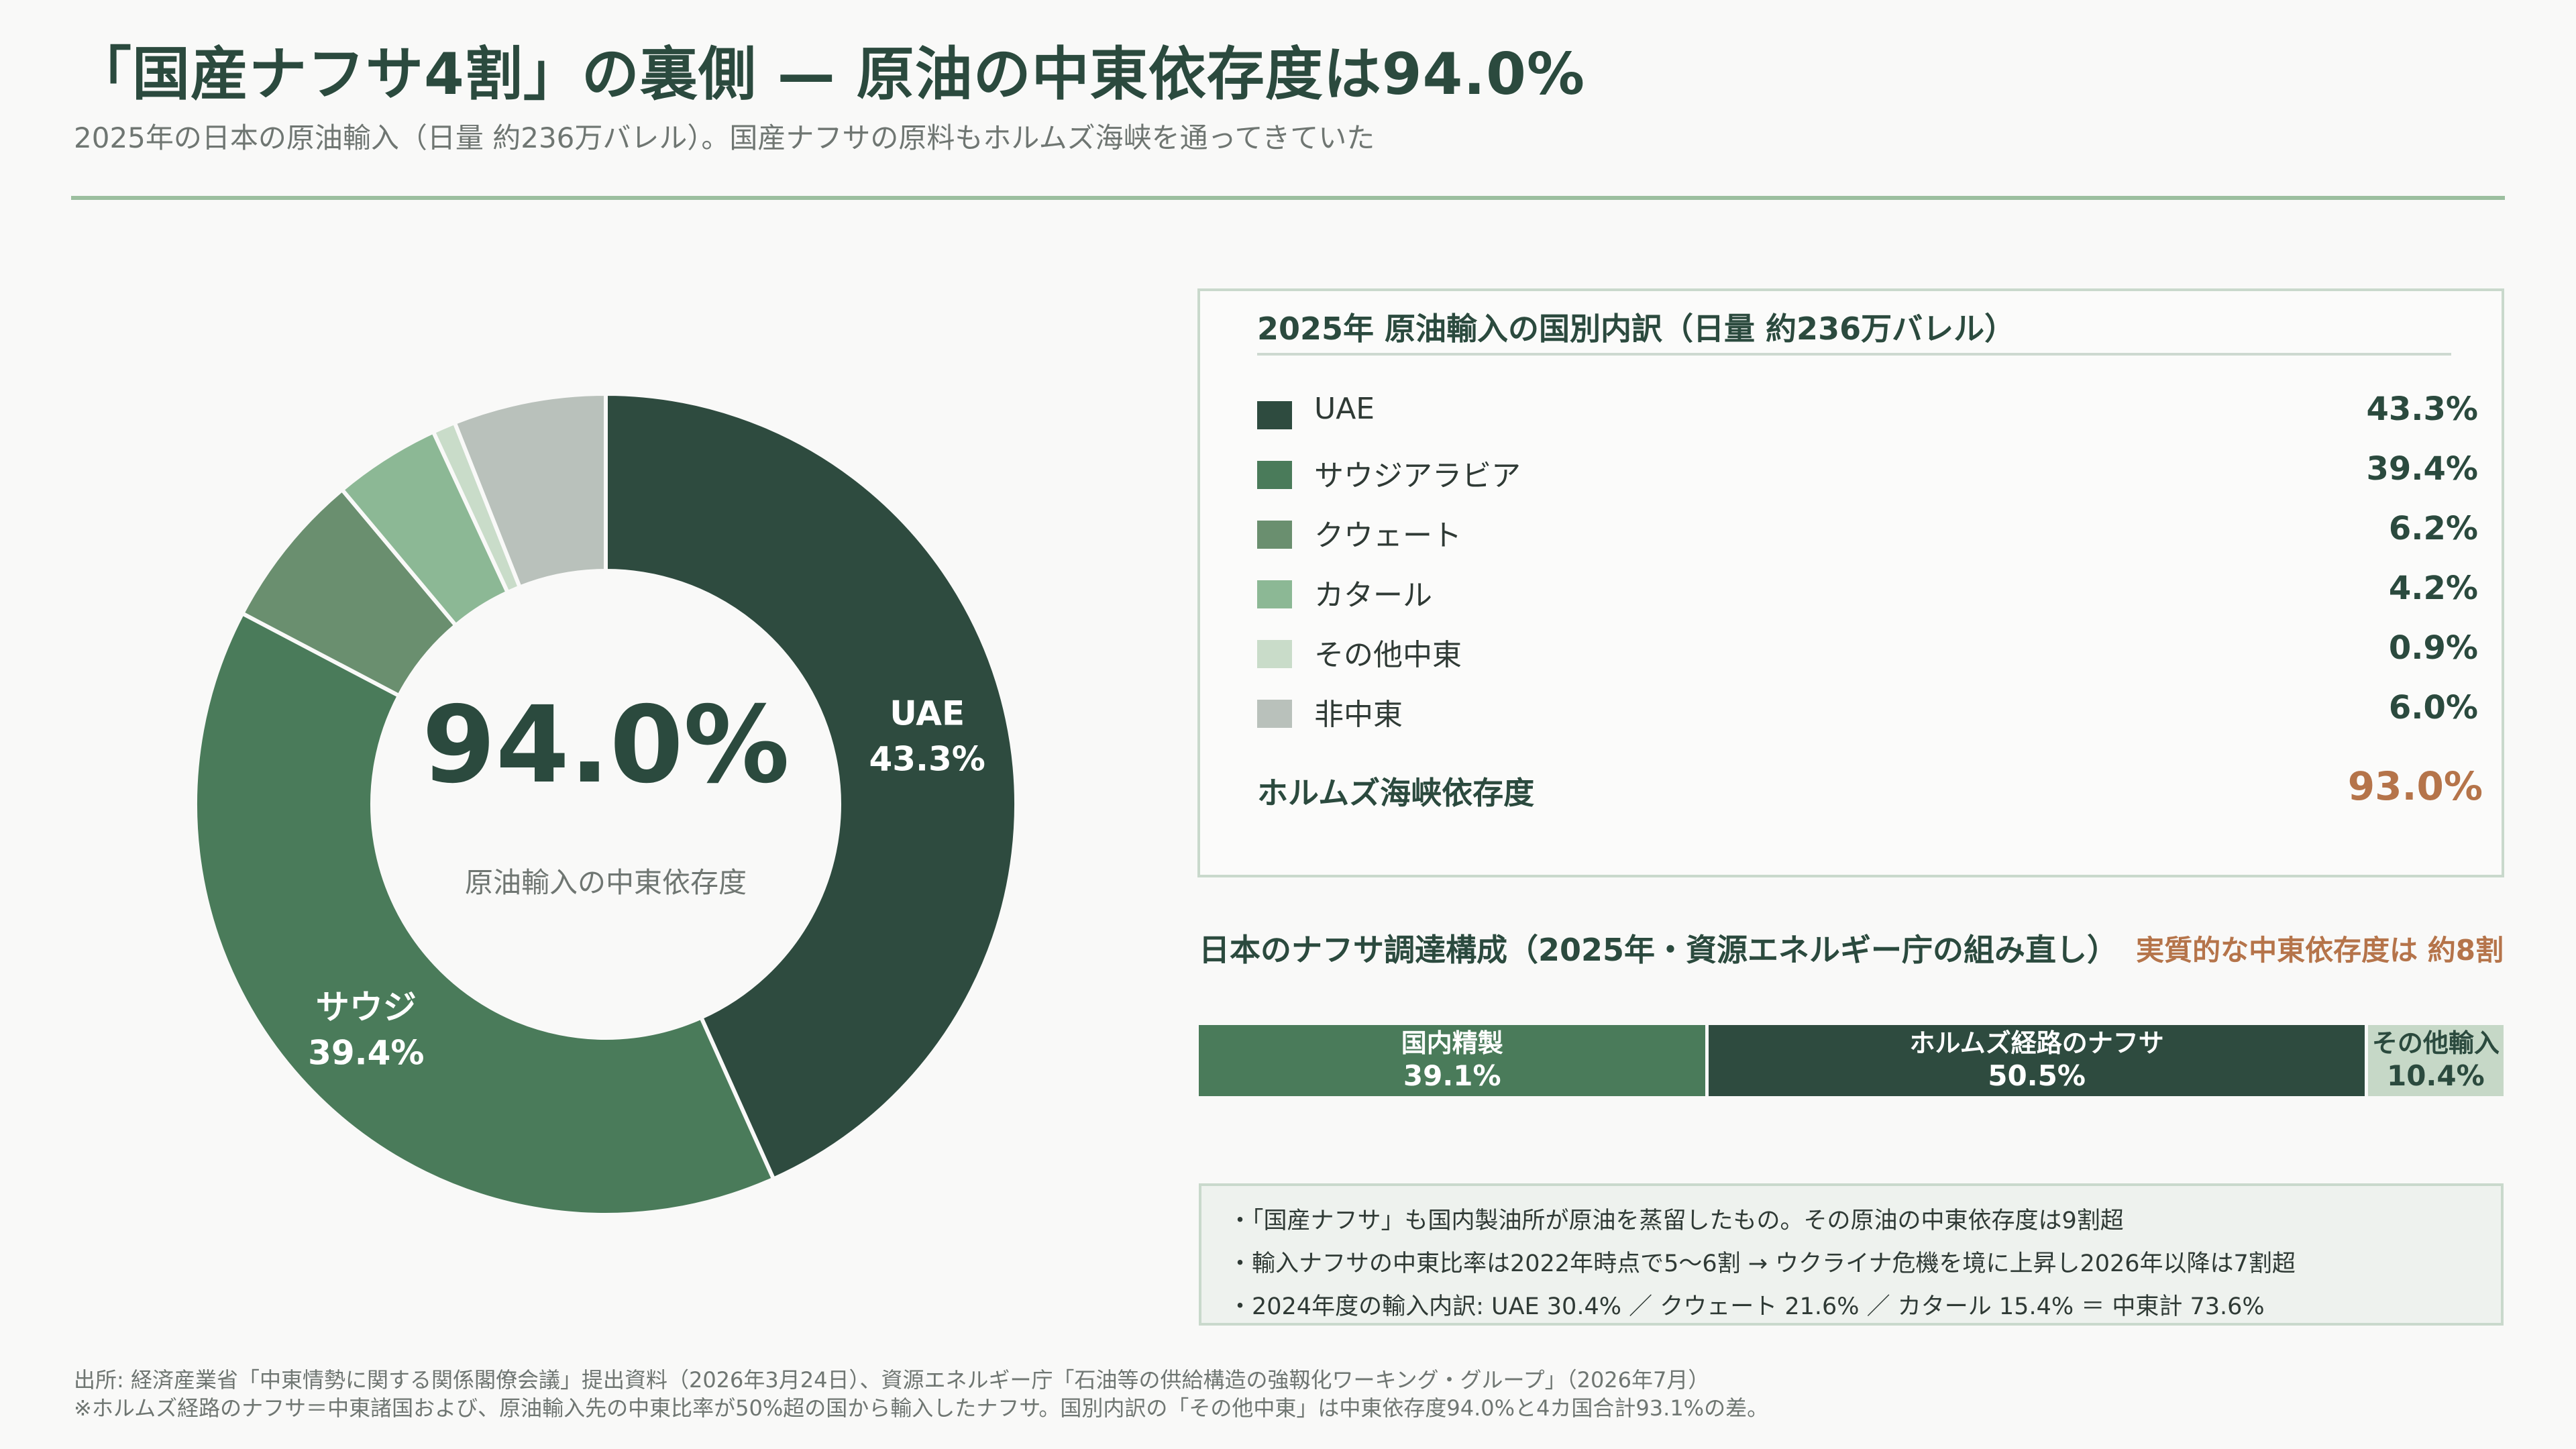  Describe the element at coordinates (1288, 198) in the screenshot. I see `title-divider` at that location.